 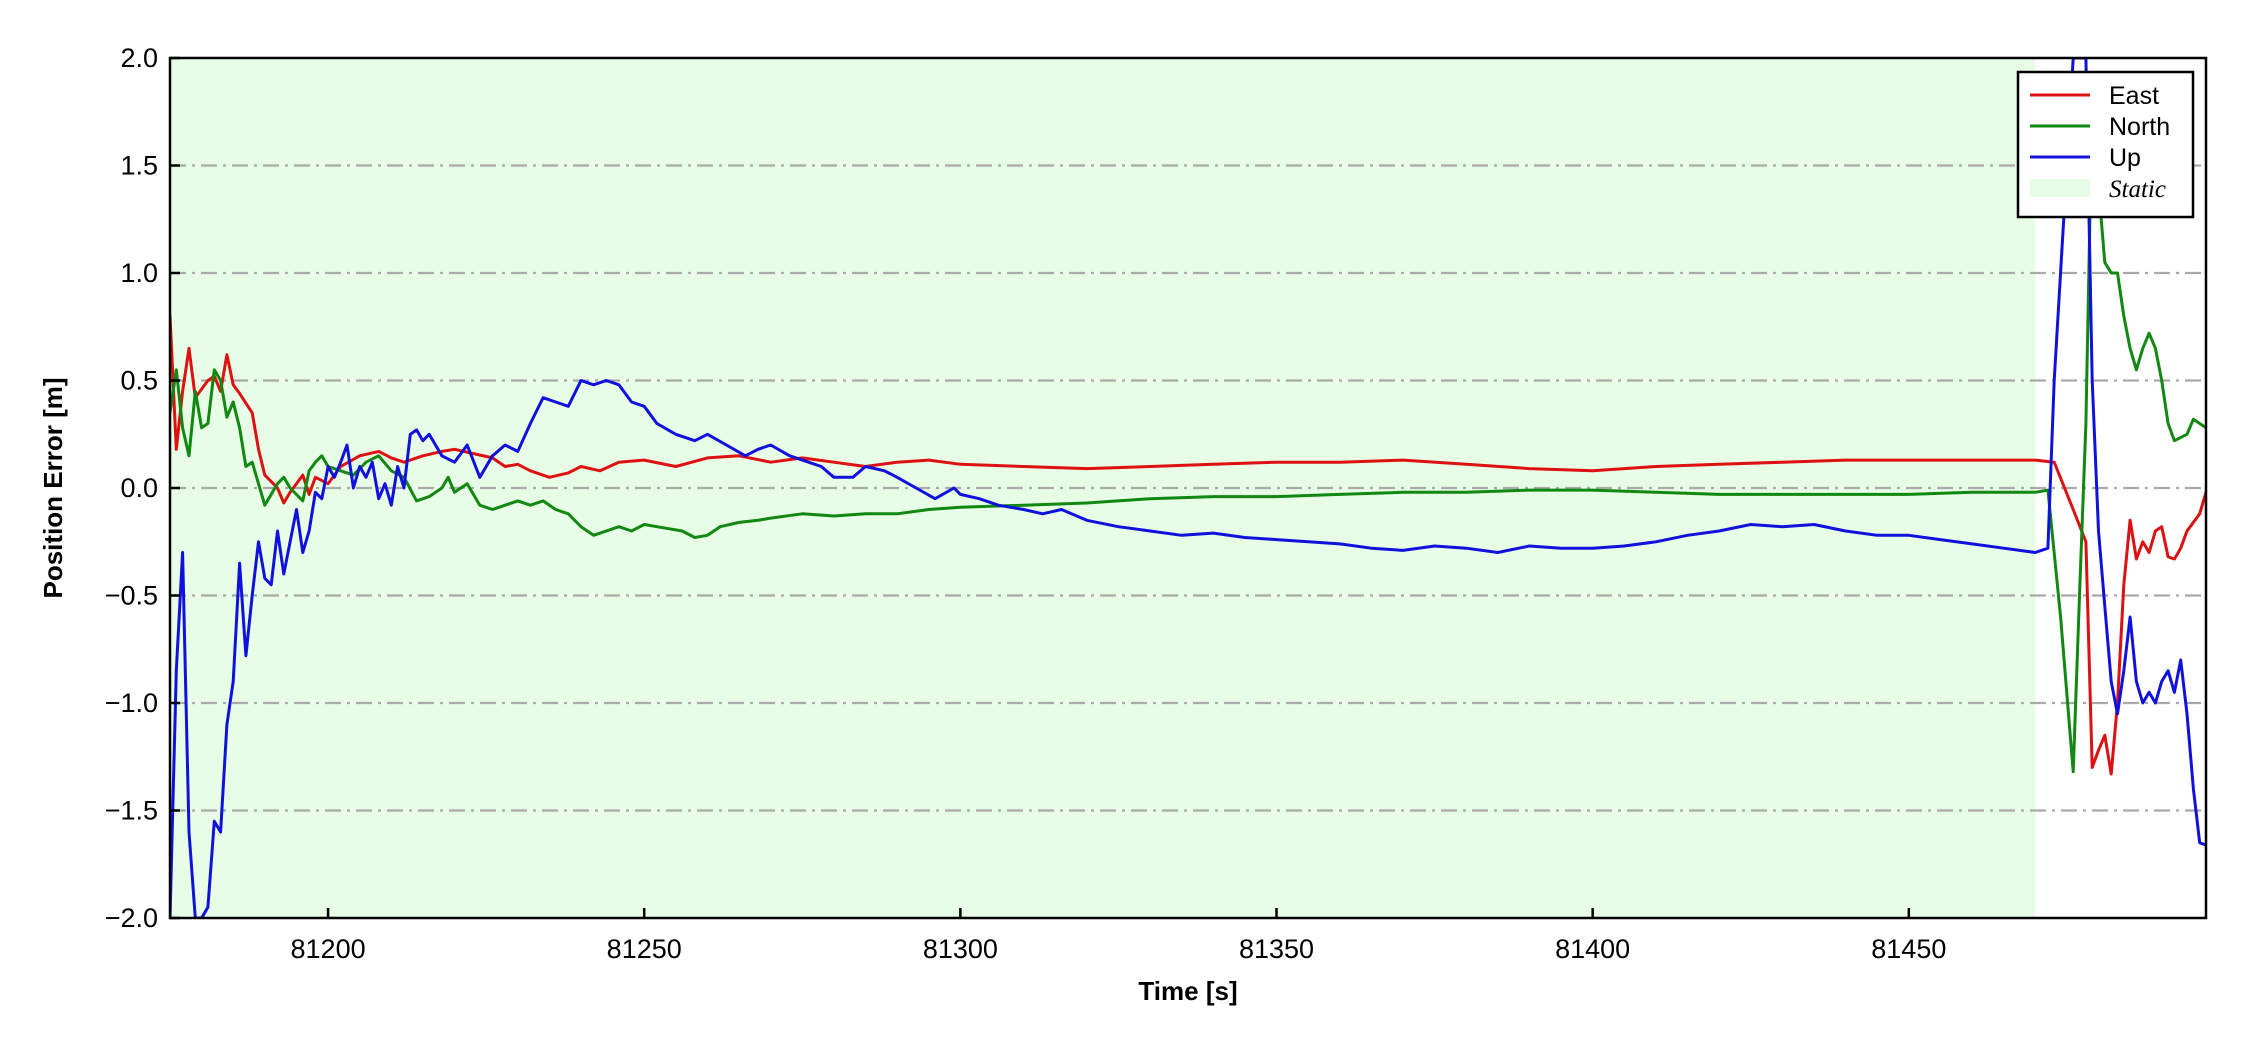 What do you see at coordinates (1276, 949) in the screenshot?
I see `x-tick-label: 81350` at bounding box center [1276, 949].